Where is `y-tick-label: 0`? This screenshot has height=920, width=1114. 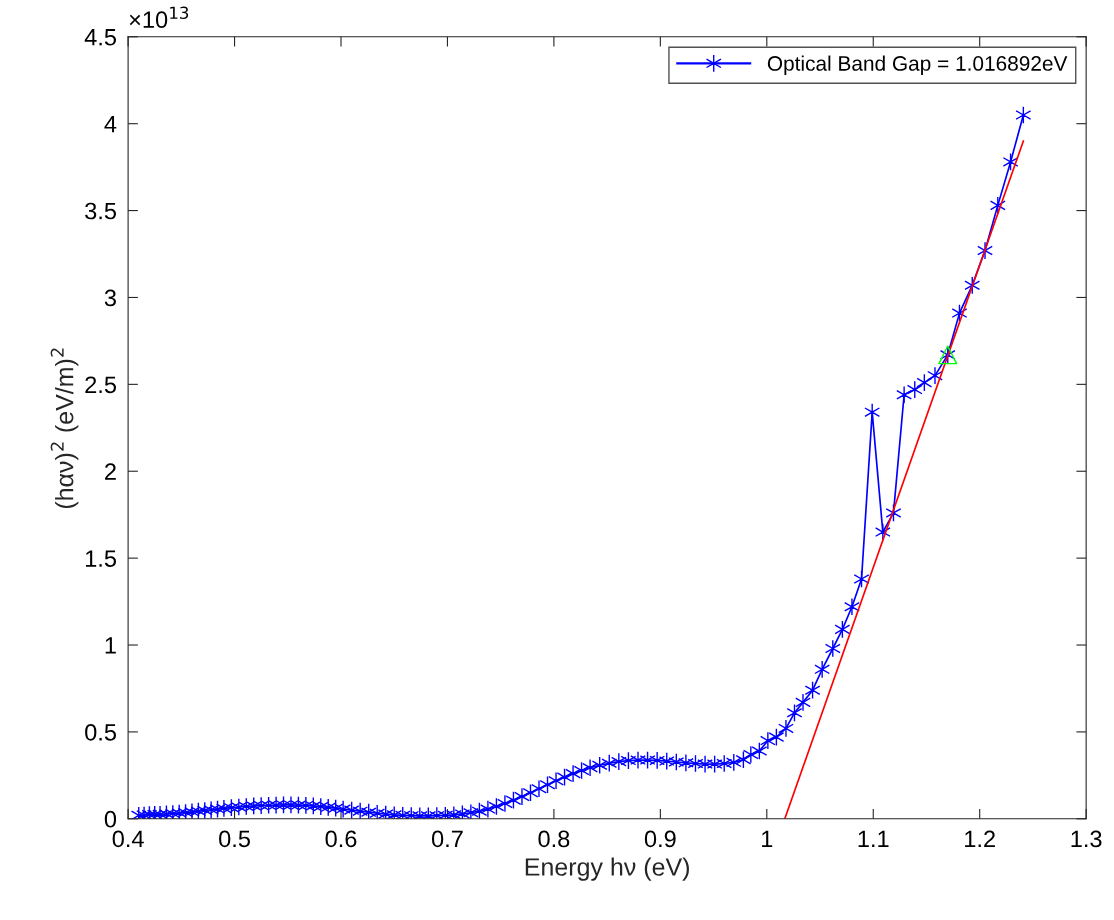 y-tick-label: 0 is located at coordinates (110, 819).